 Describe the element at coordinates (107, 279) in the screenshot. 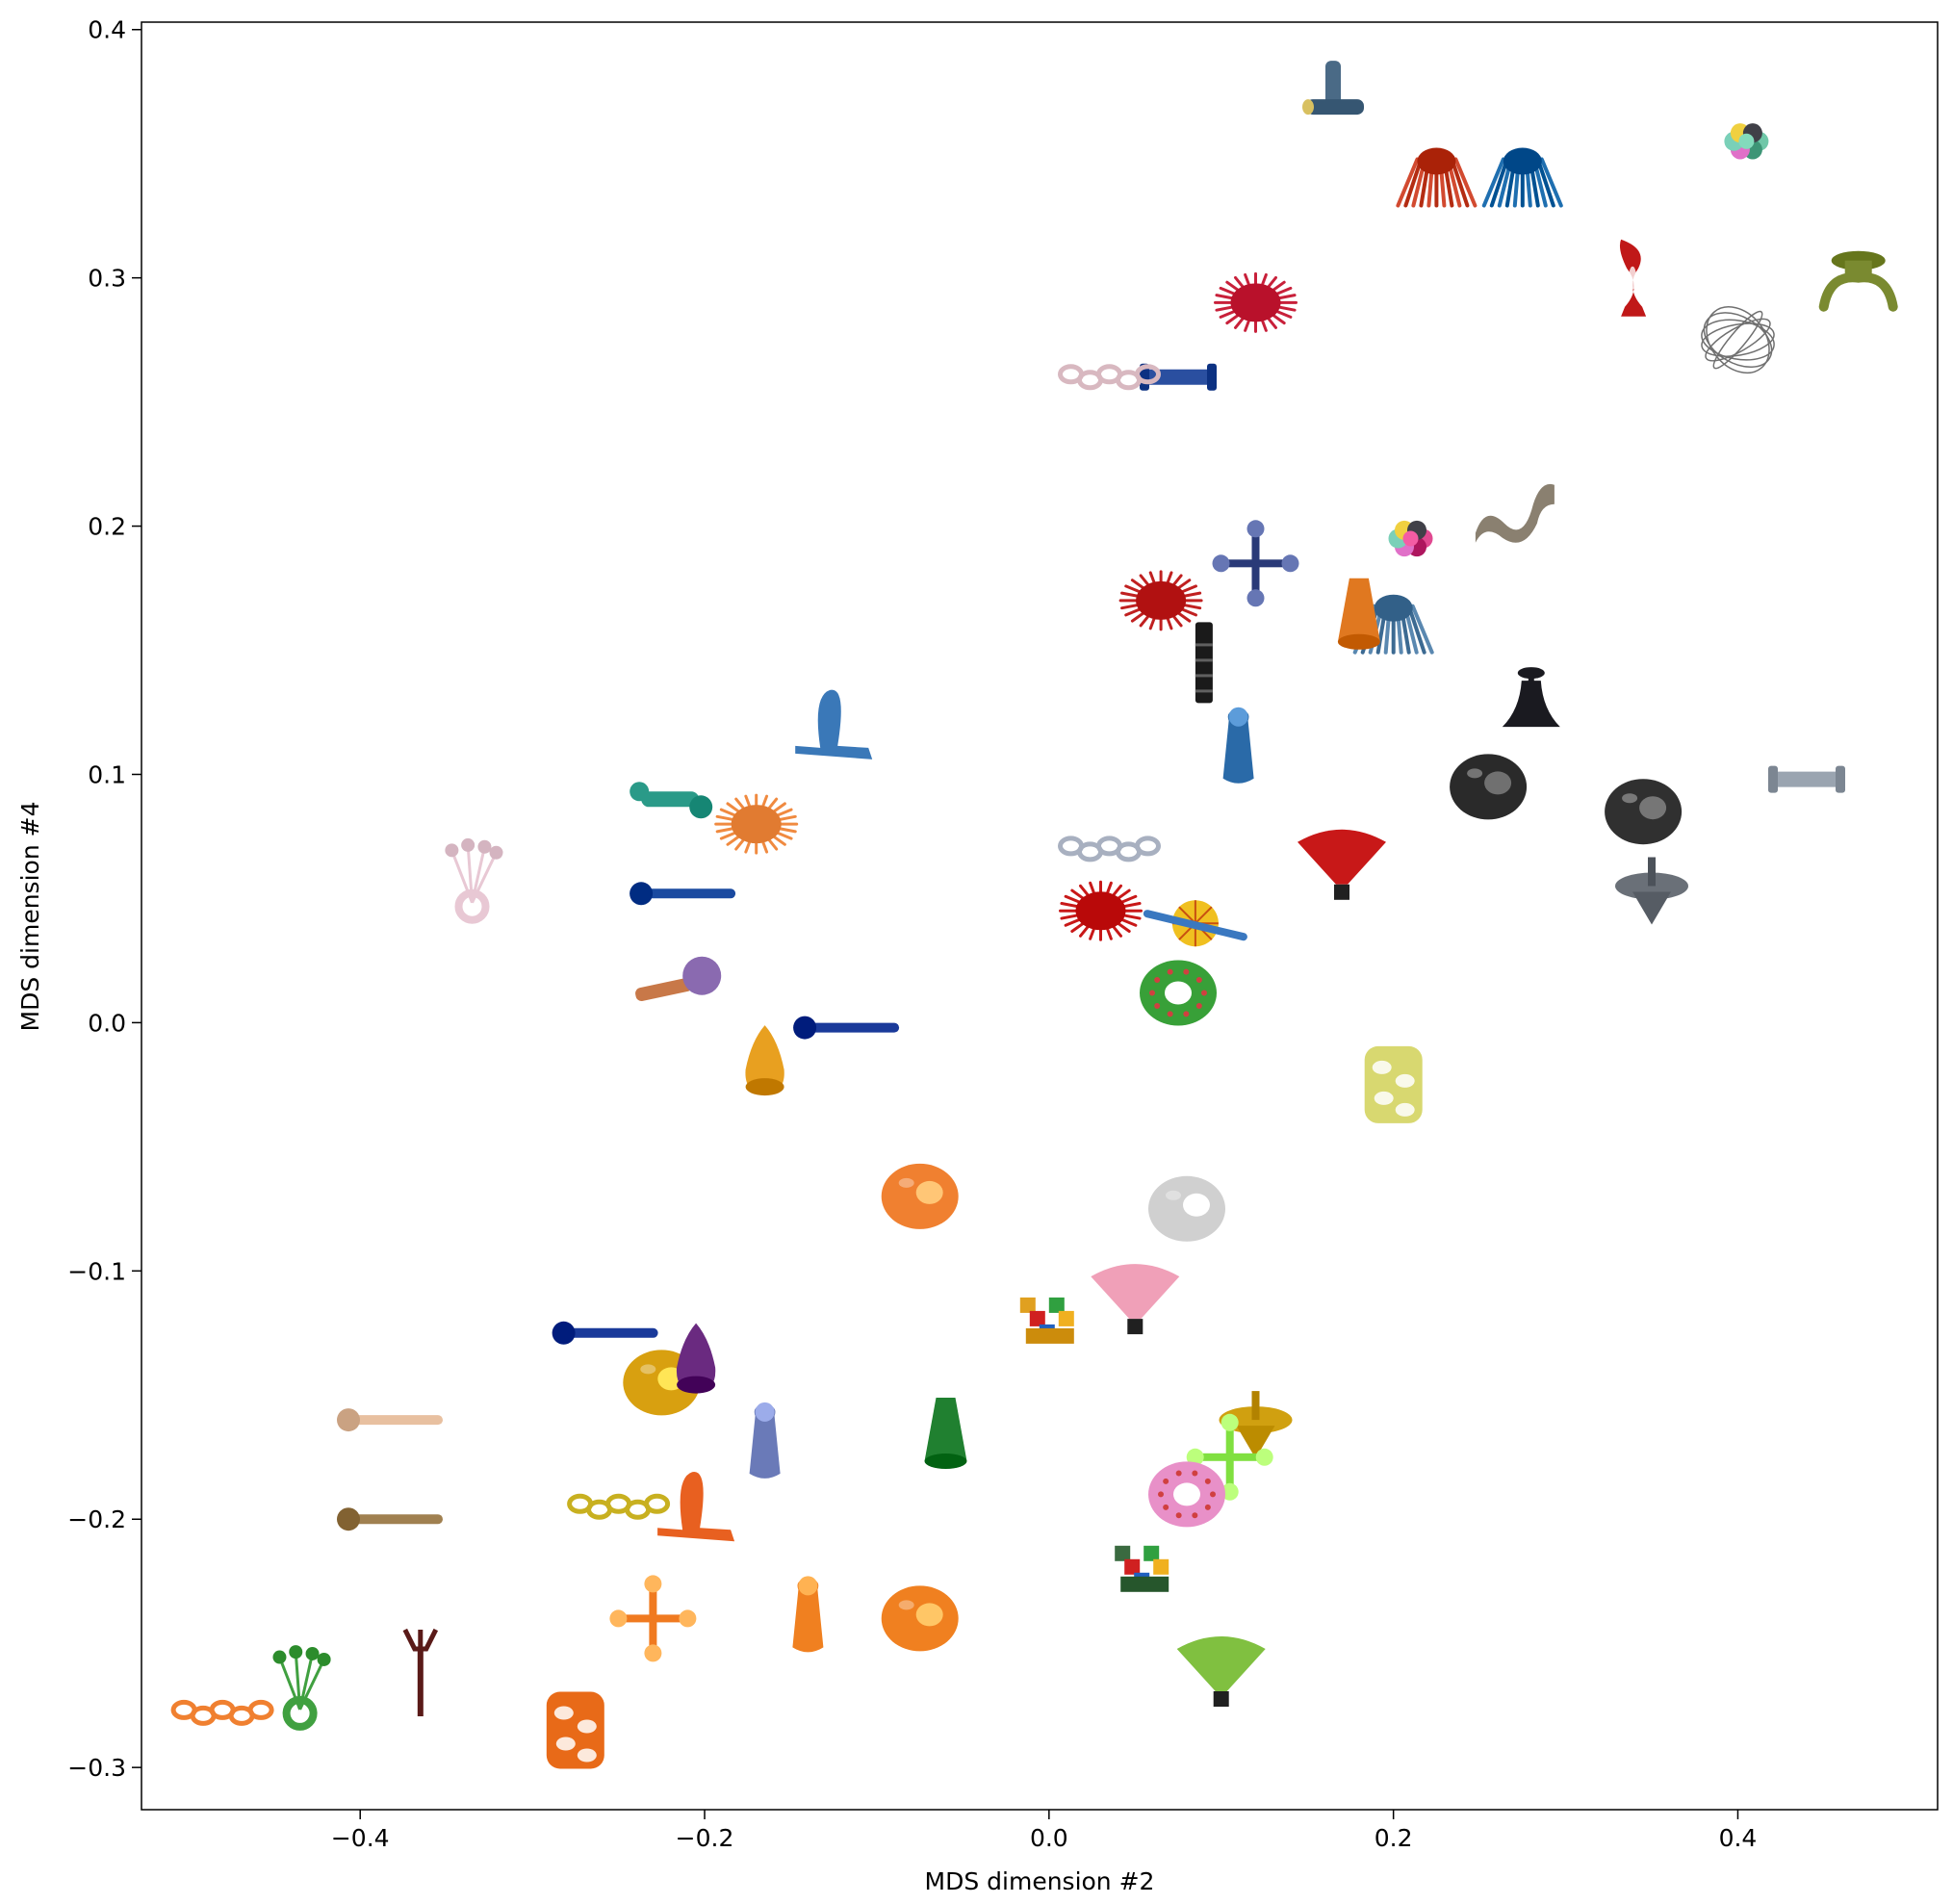

I see `y-tick-label: 0.3` at that location.